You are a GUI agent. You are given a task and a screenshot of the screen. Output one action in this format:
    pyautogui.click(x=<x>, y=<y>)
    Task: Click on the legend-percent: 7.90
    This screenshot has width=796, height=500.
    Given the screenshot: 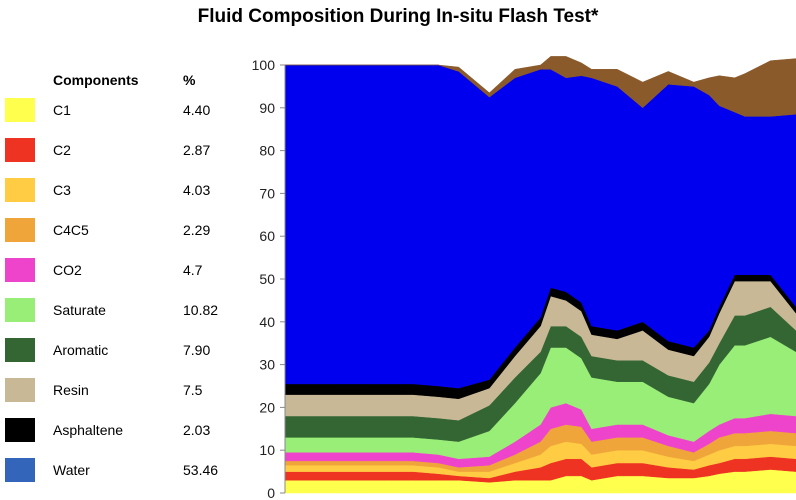 What is the action you would take?
    pyautogui.click(x=197, y=350)
    